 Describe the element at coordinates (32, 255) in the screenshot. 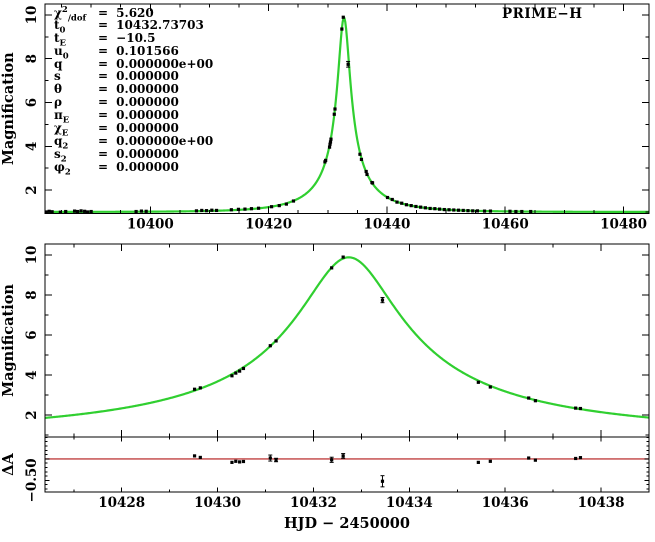

I see `y-tick-label: 10` at that location.